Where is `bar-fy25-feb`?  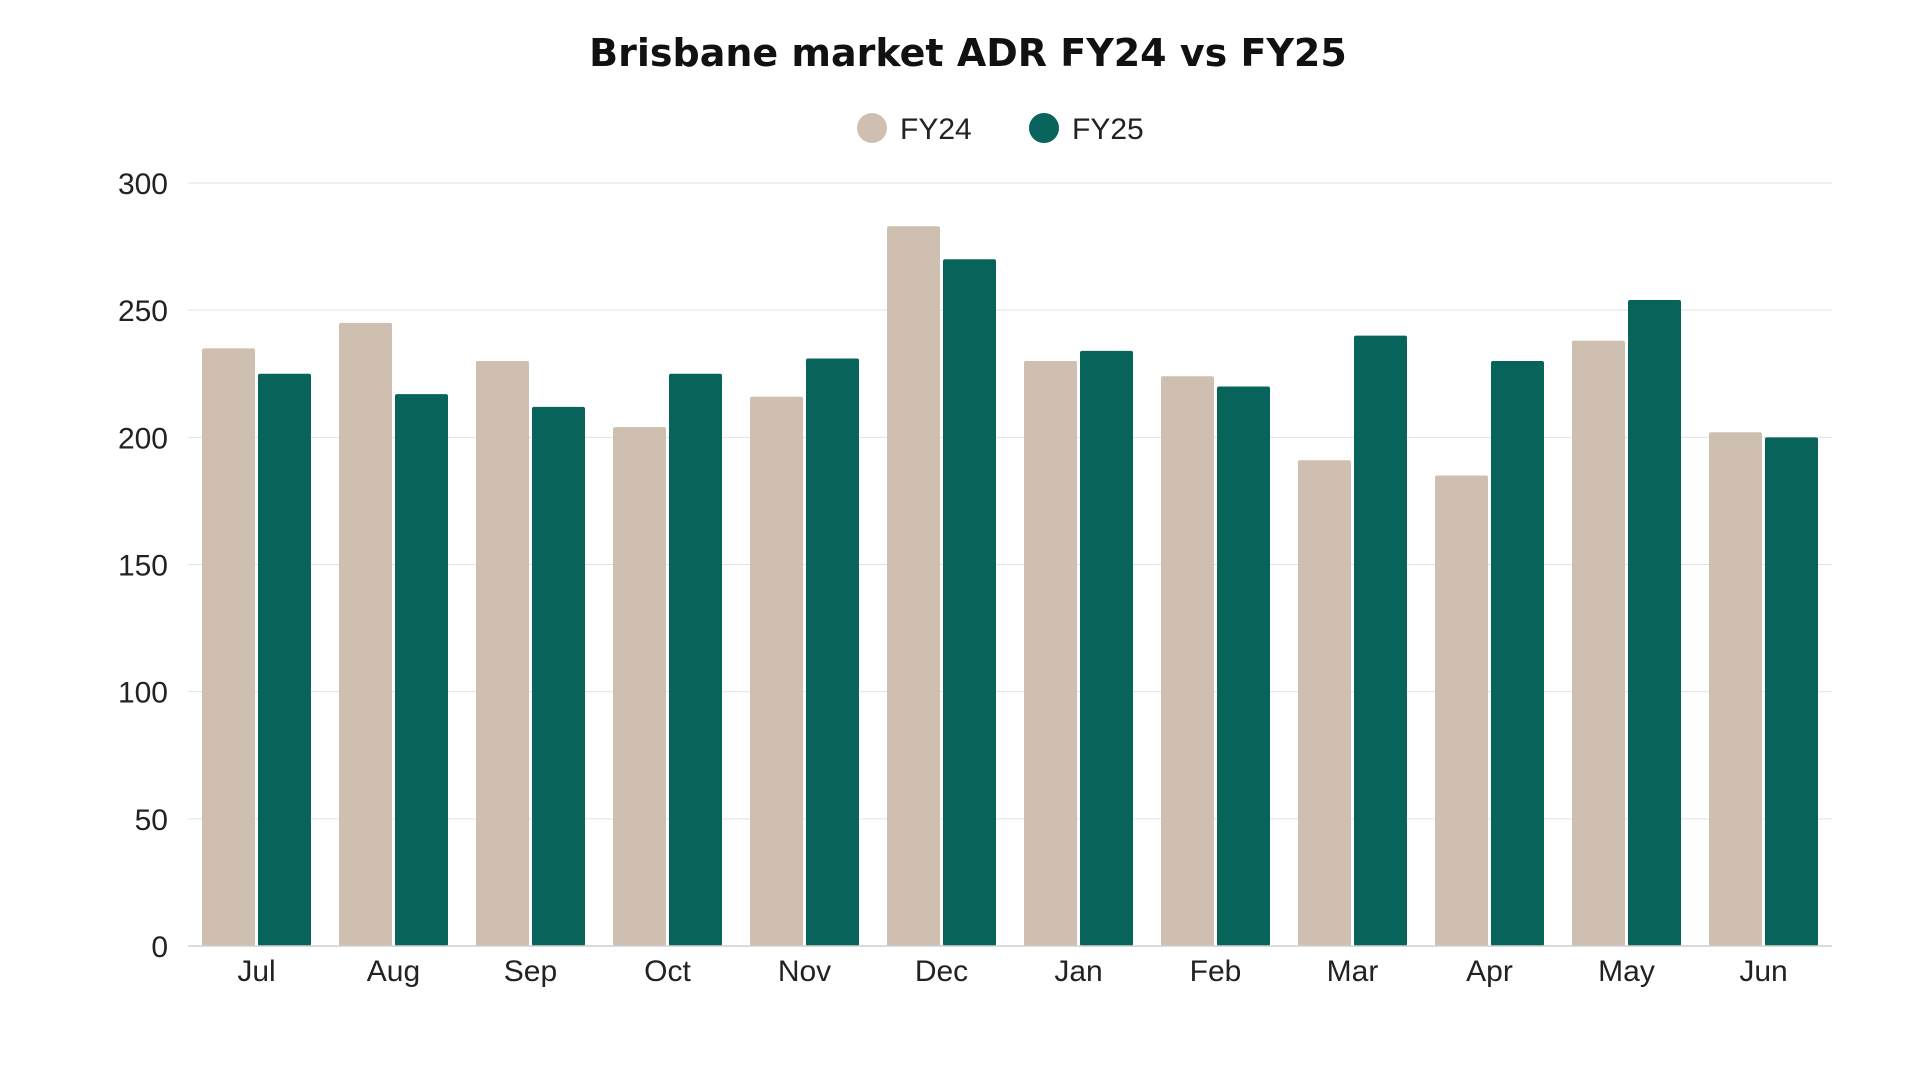 bar-fy25-feb is located at coordinates (1243, 666).